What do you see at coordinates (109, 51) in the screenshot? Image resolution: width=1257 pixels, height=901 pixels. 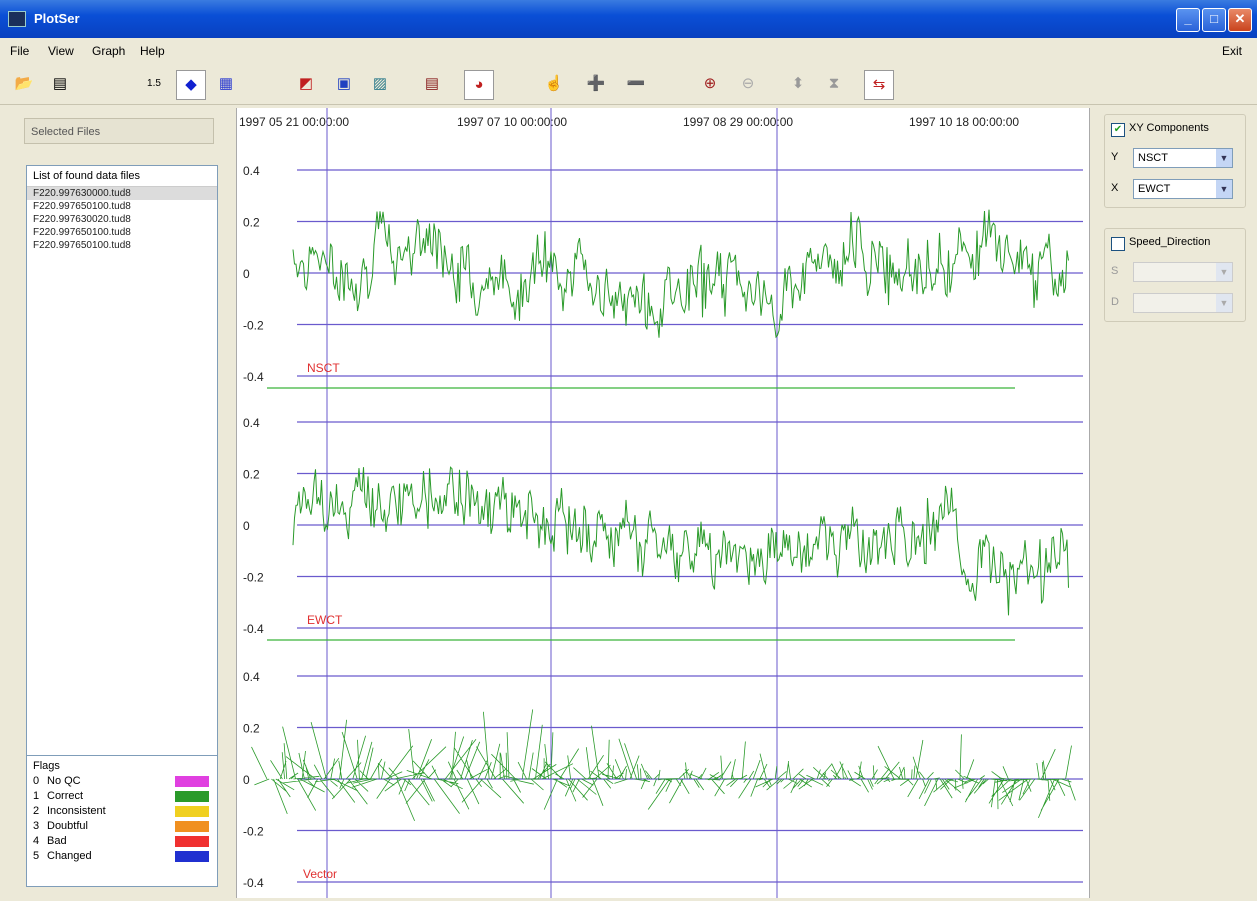 I see `menu-graph: Graph` at bounding box center [109, 51].